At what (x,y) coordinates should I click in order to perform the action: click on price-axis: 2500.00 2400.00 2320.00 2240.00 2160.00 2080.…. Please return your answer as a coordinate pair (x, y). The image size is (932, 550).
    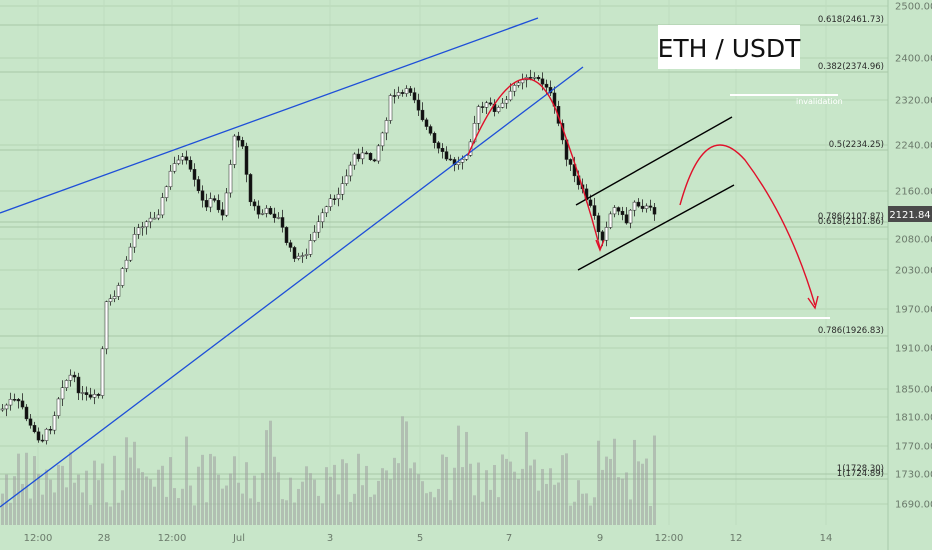
    Looking at the image, I should click on (913, 256).